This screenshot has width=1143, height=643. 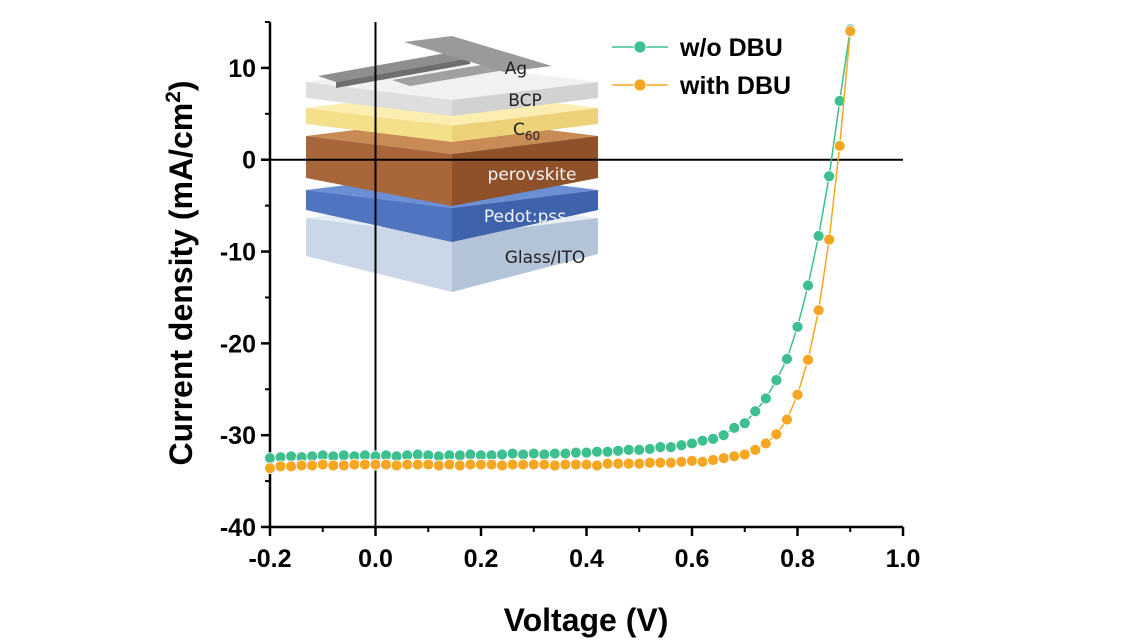 What do you see at coordinates (526, 131) in the screenshot?
I see `layer-label-c60: C60` at bounding box center [526, 131].